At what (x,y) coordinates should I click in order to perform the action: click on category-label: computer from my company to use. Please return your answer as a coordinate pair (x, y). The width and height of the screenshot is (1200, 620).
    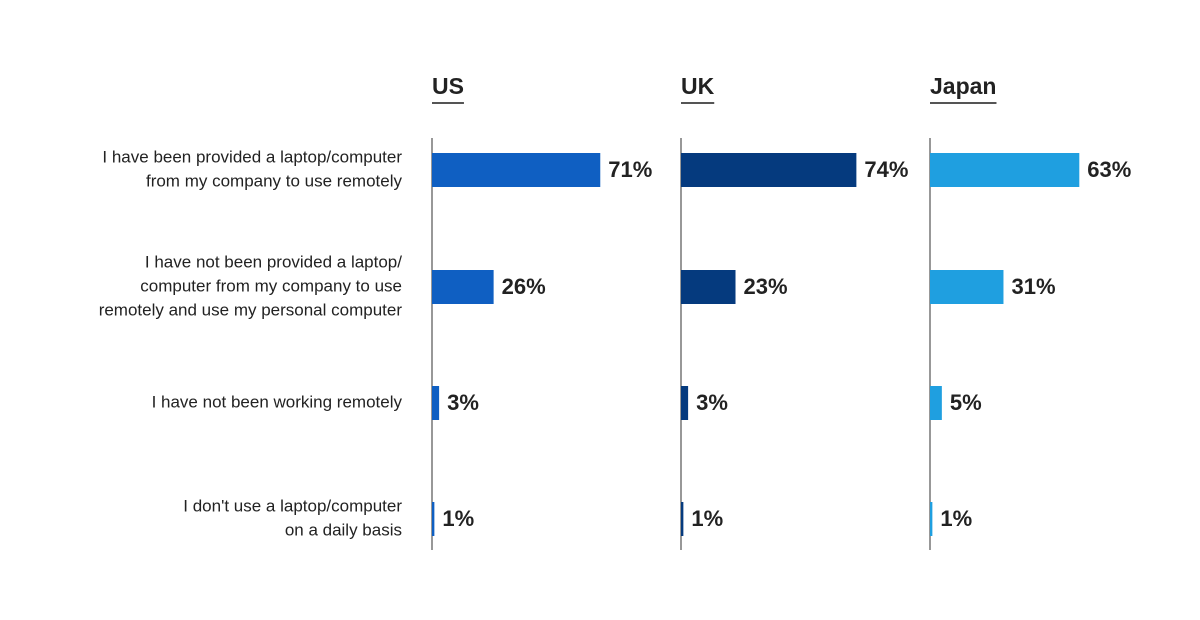
    Looking at the image, I should click on (271, 285).